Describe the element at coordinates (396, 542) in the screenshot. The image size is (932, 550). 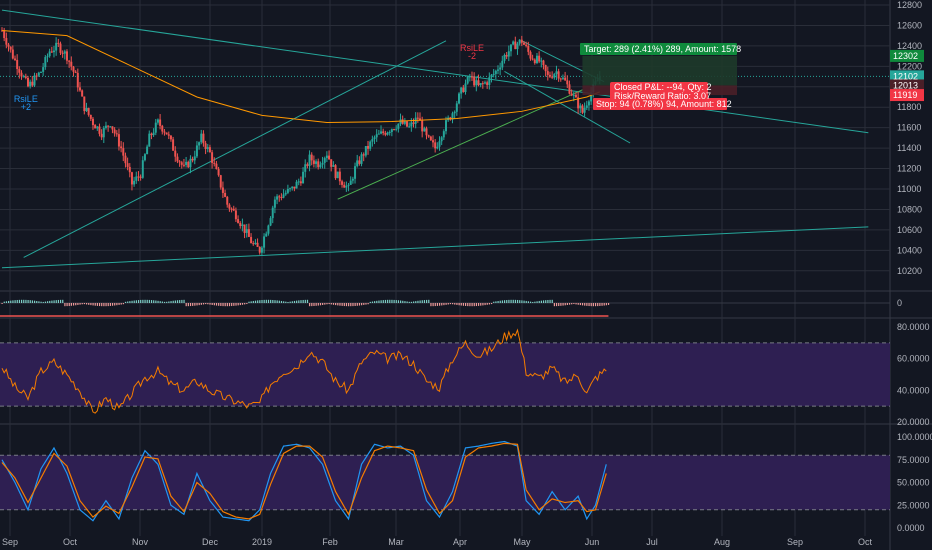
I see `x-tick-label: Mar` at that location.